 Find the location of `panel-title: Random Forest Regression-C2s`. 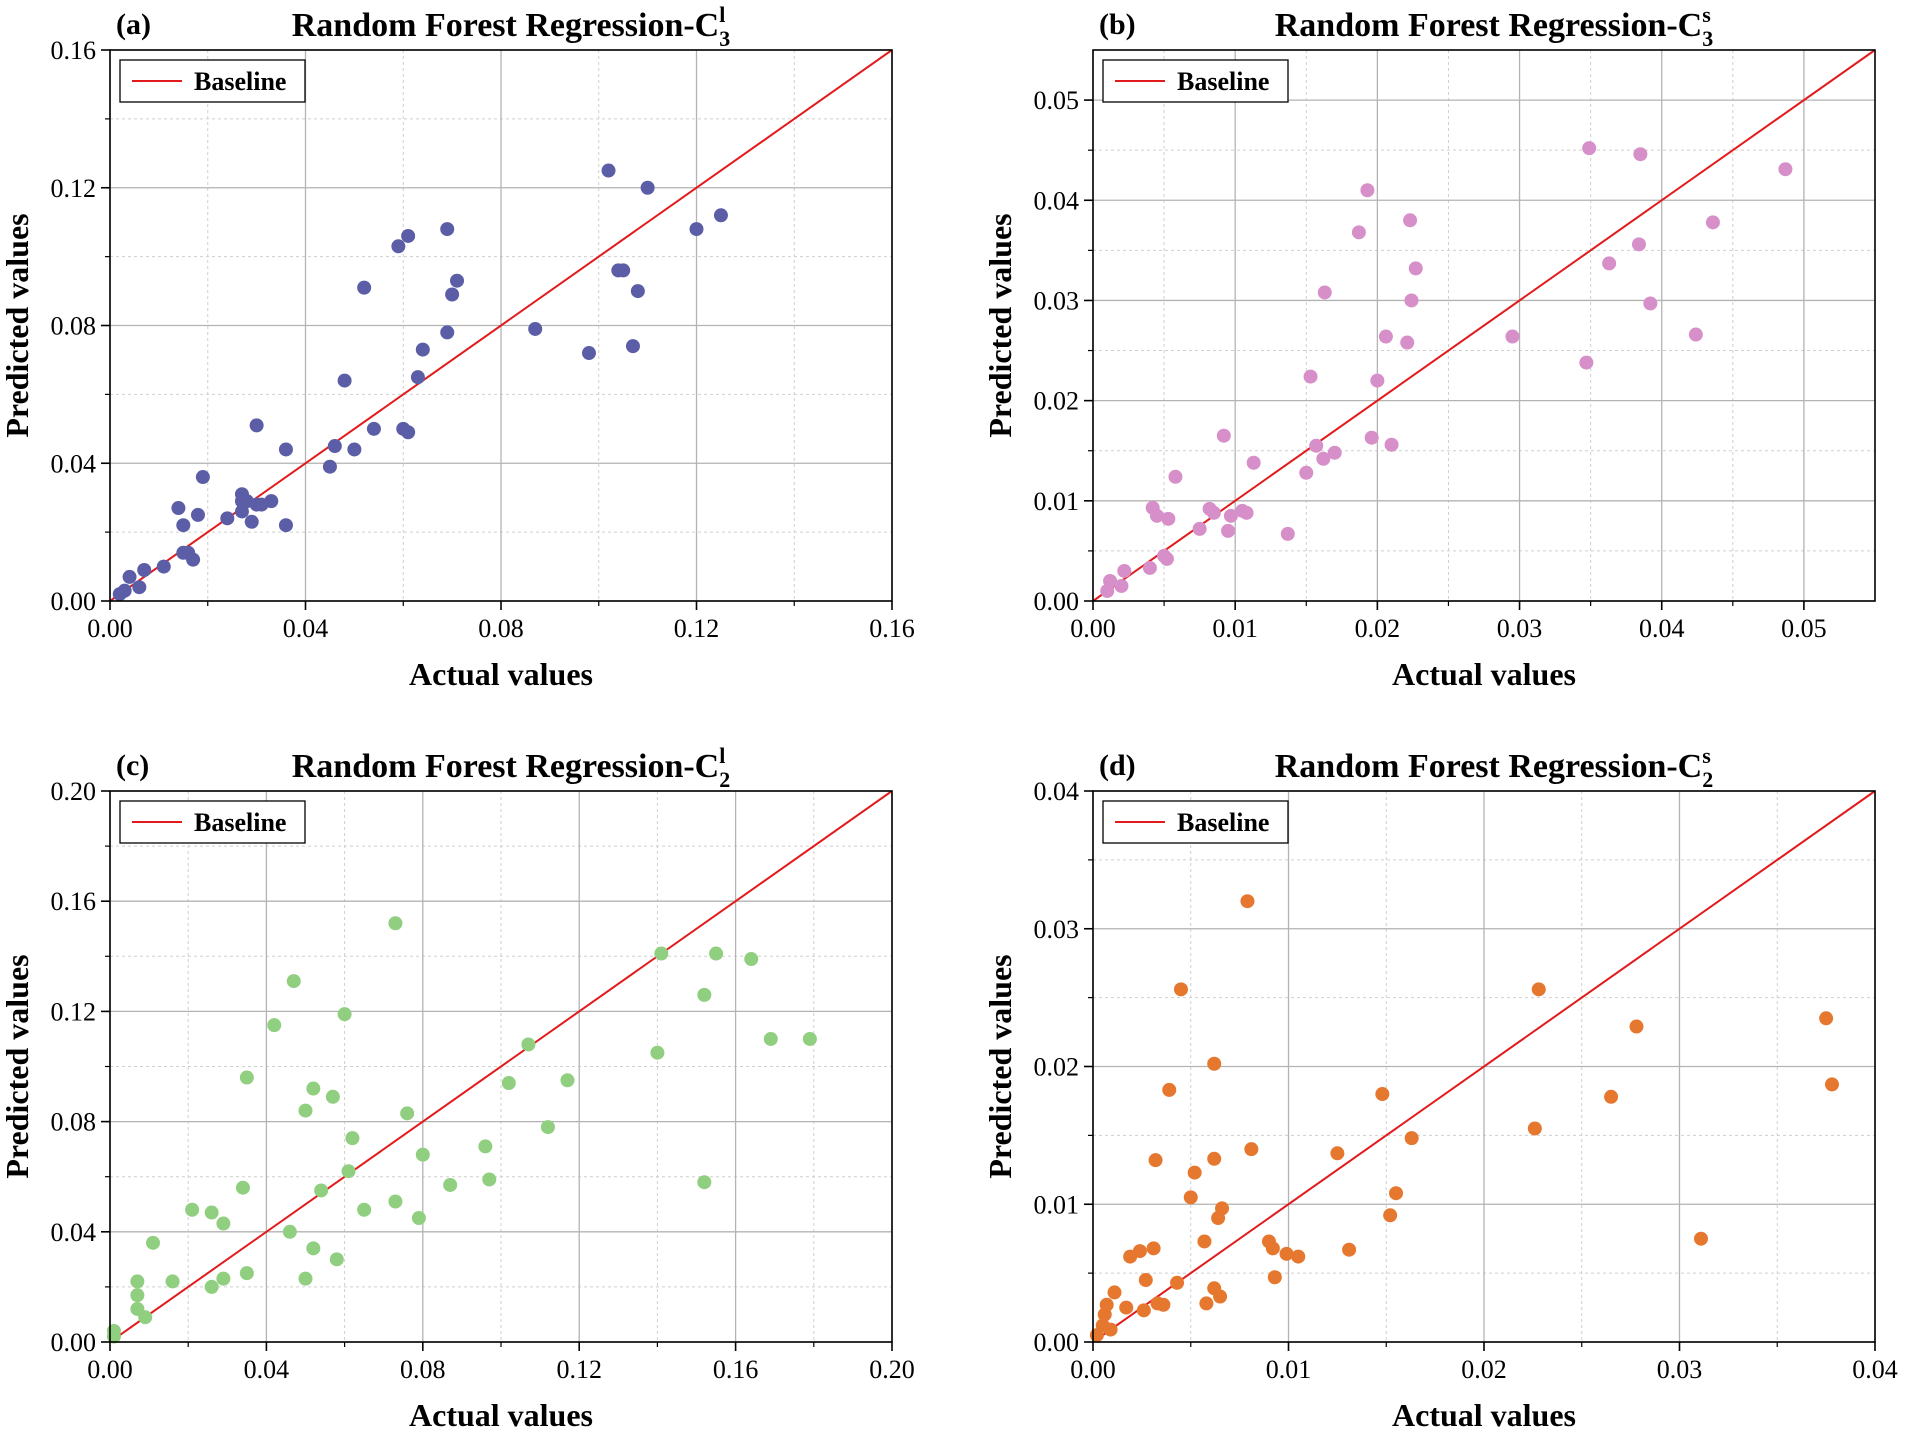

panel-title: Random Forest Regression-C2s is located at coordinates (1494, 767).